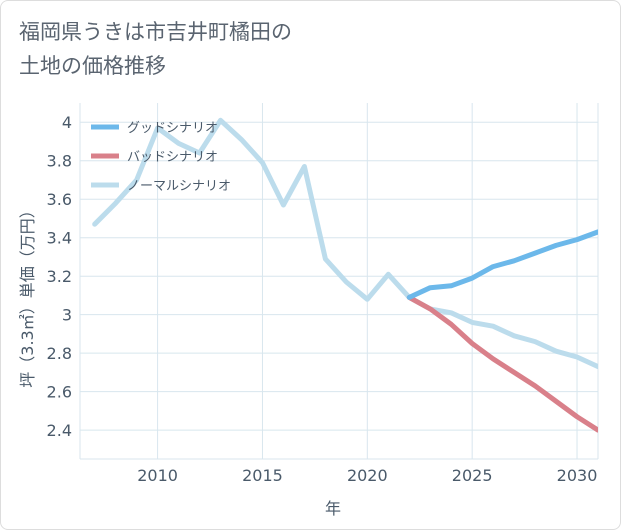  Describe the element at coordinates (299, 49) in the screenshot. I see `chart-title: 福岡県うきは市吉井町橘田の 土地の価格推移` at that location.